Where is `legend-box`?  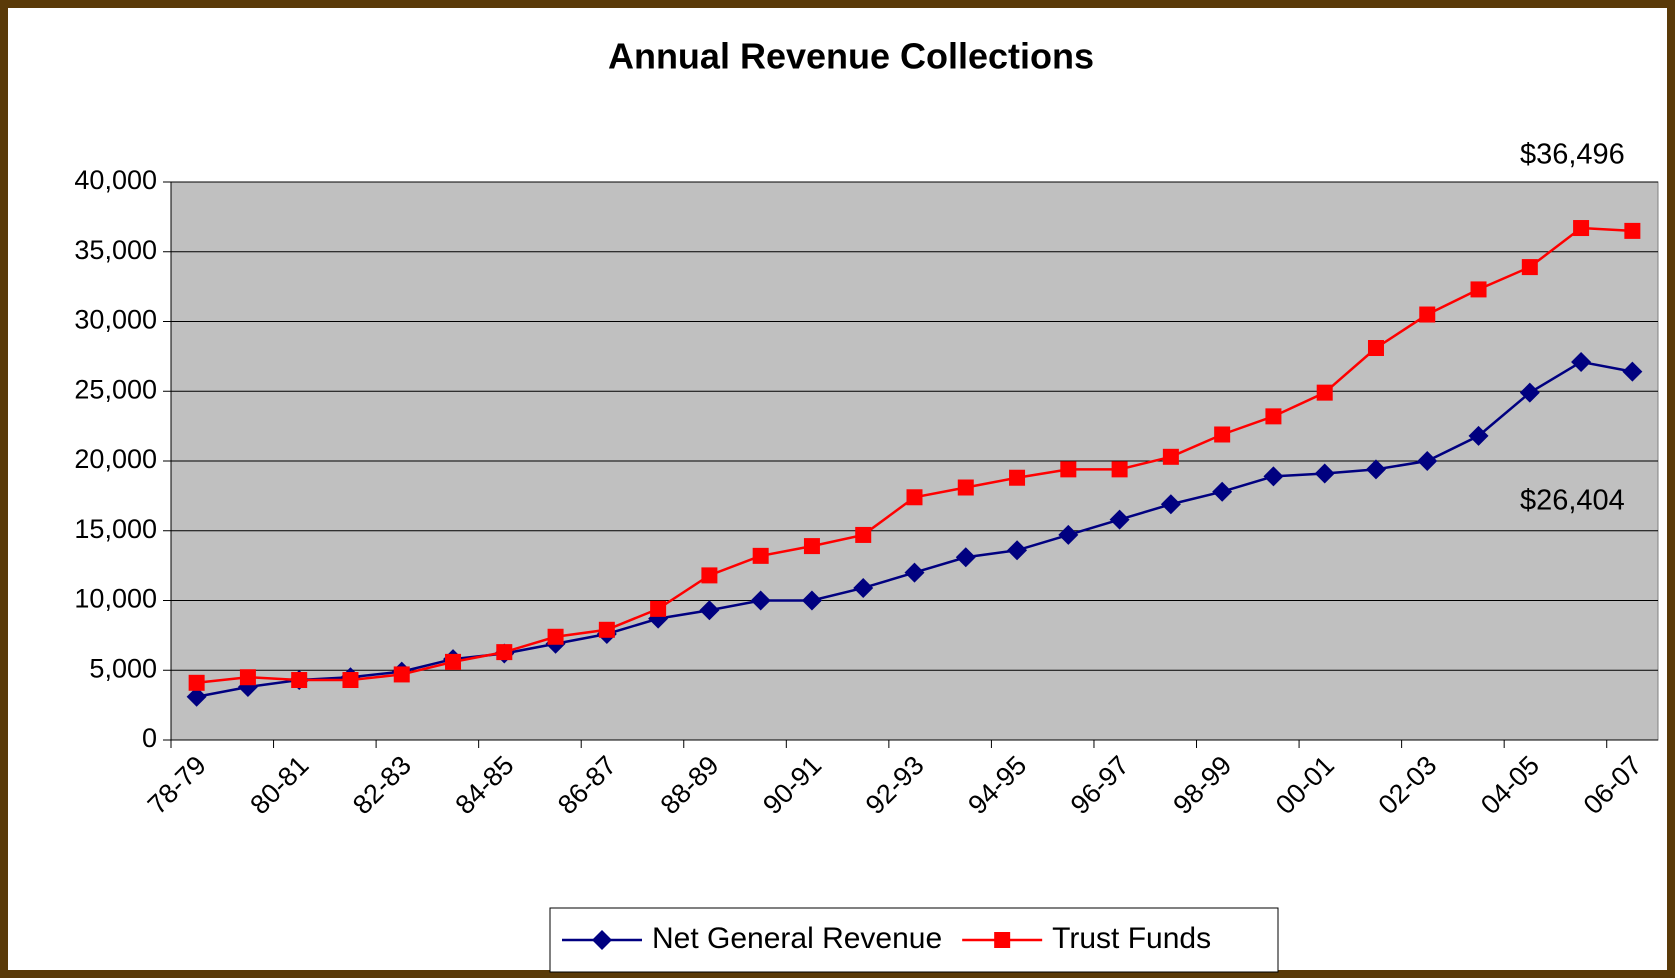
legend-box is located at coordinates (914, 940).